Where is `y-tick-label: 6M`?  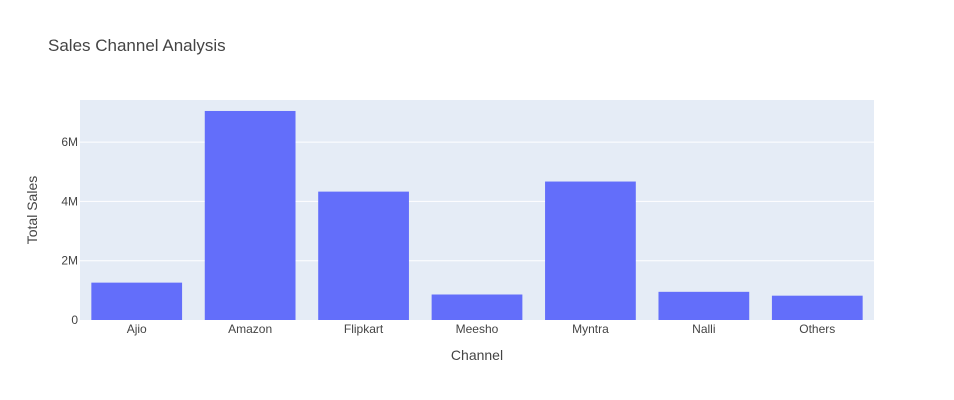 y-tick-label: 6M is located at coordinates (69, 142).